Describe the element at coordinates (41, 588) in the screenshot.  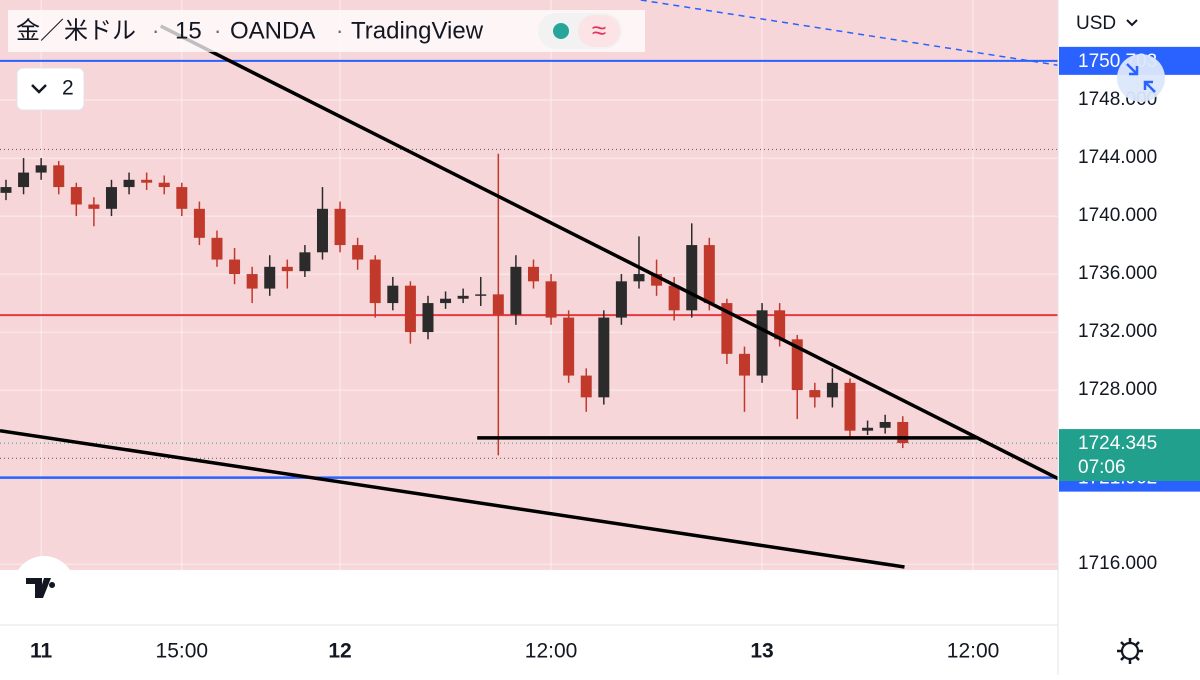
I see `logo-mark` at that location.